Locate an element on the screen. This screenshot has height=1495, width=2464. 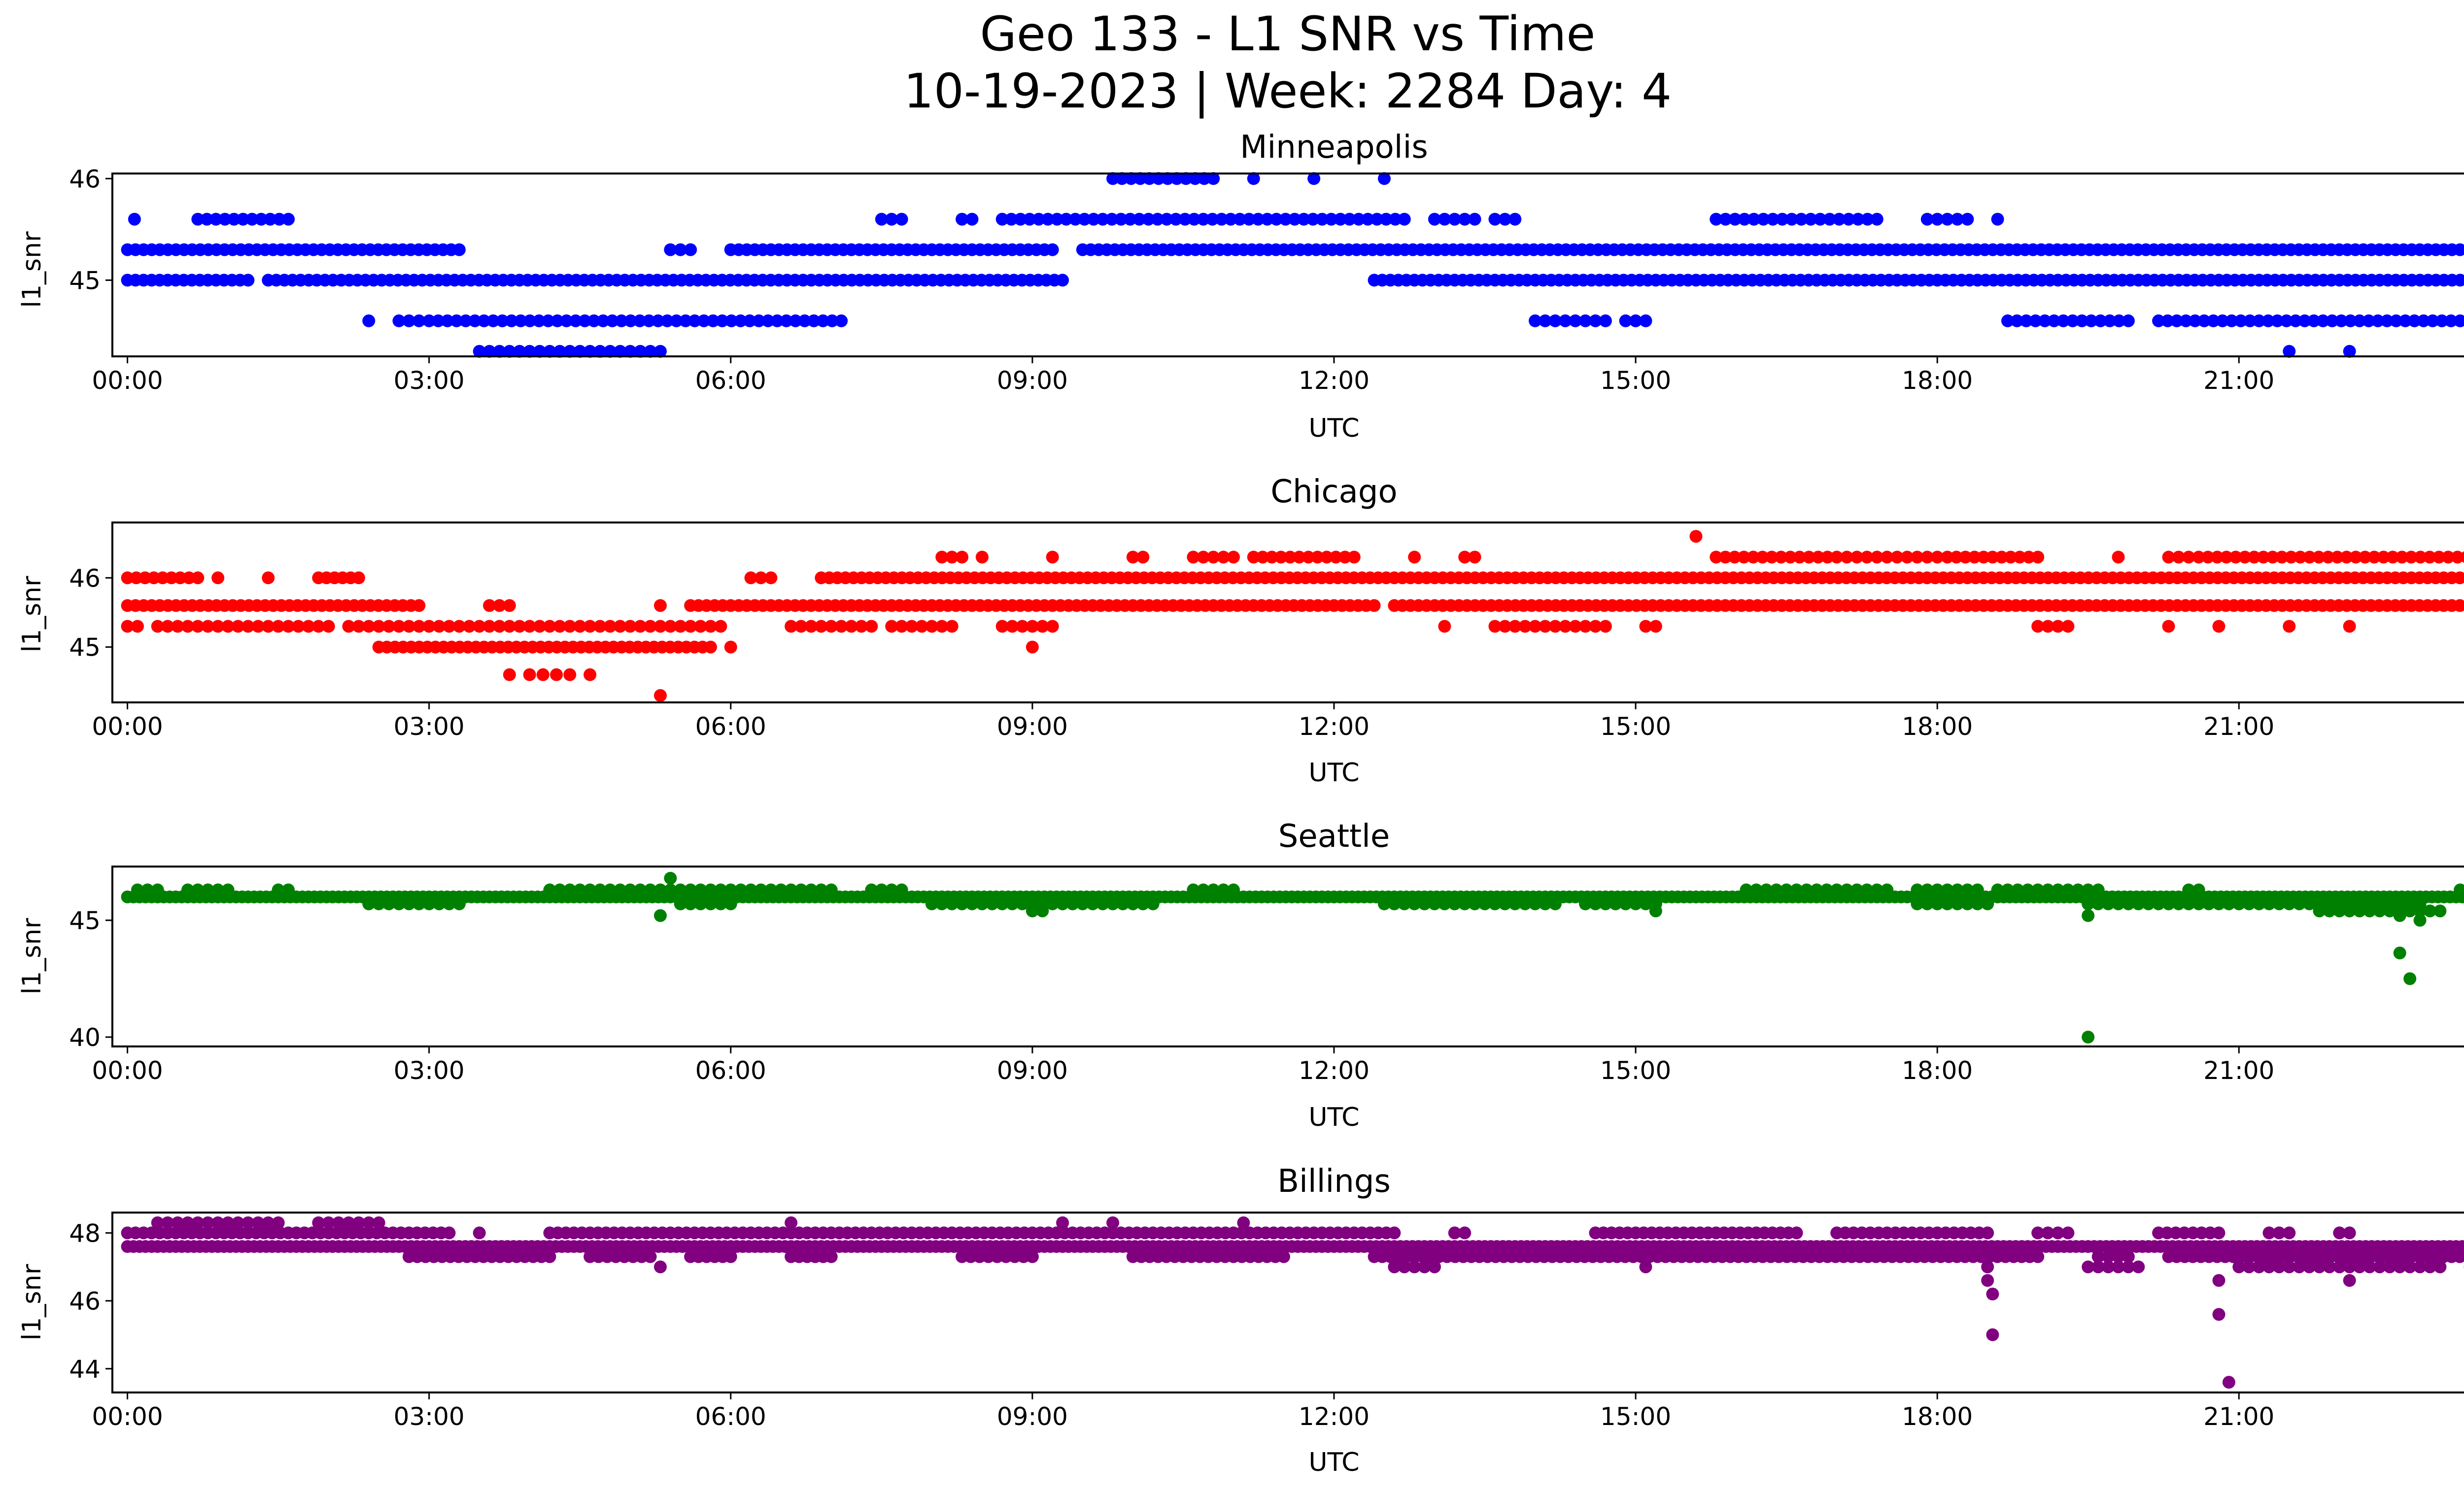
y-tick-label: 46 is located at coordinates (85, 578).